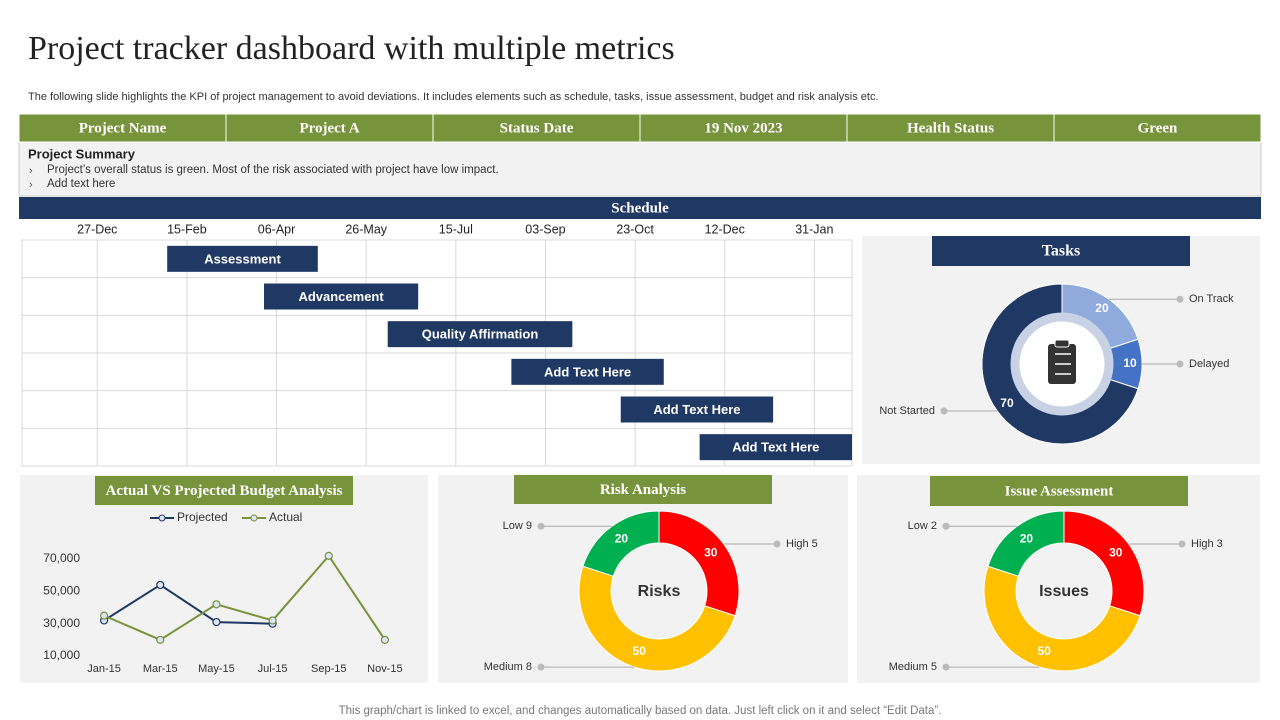  What do you see at coordinates (907, 411) in the screenshot?
I see `category-label: Not Started` at bounding box center [907, 411].